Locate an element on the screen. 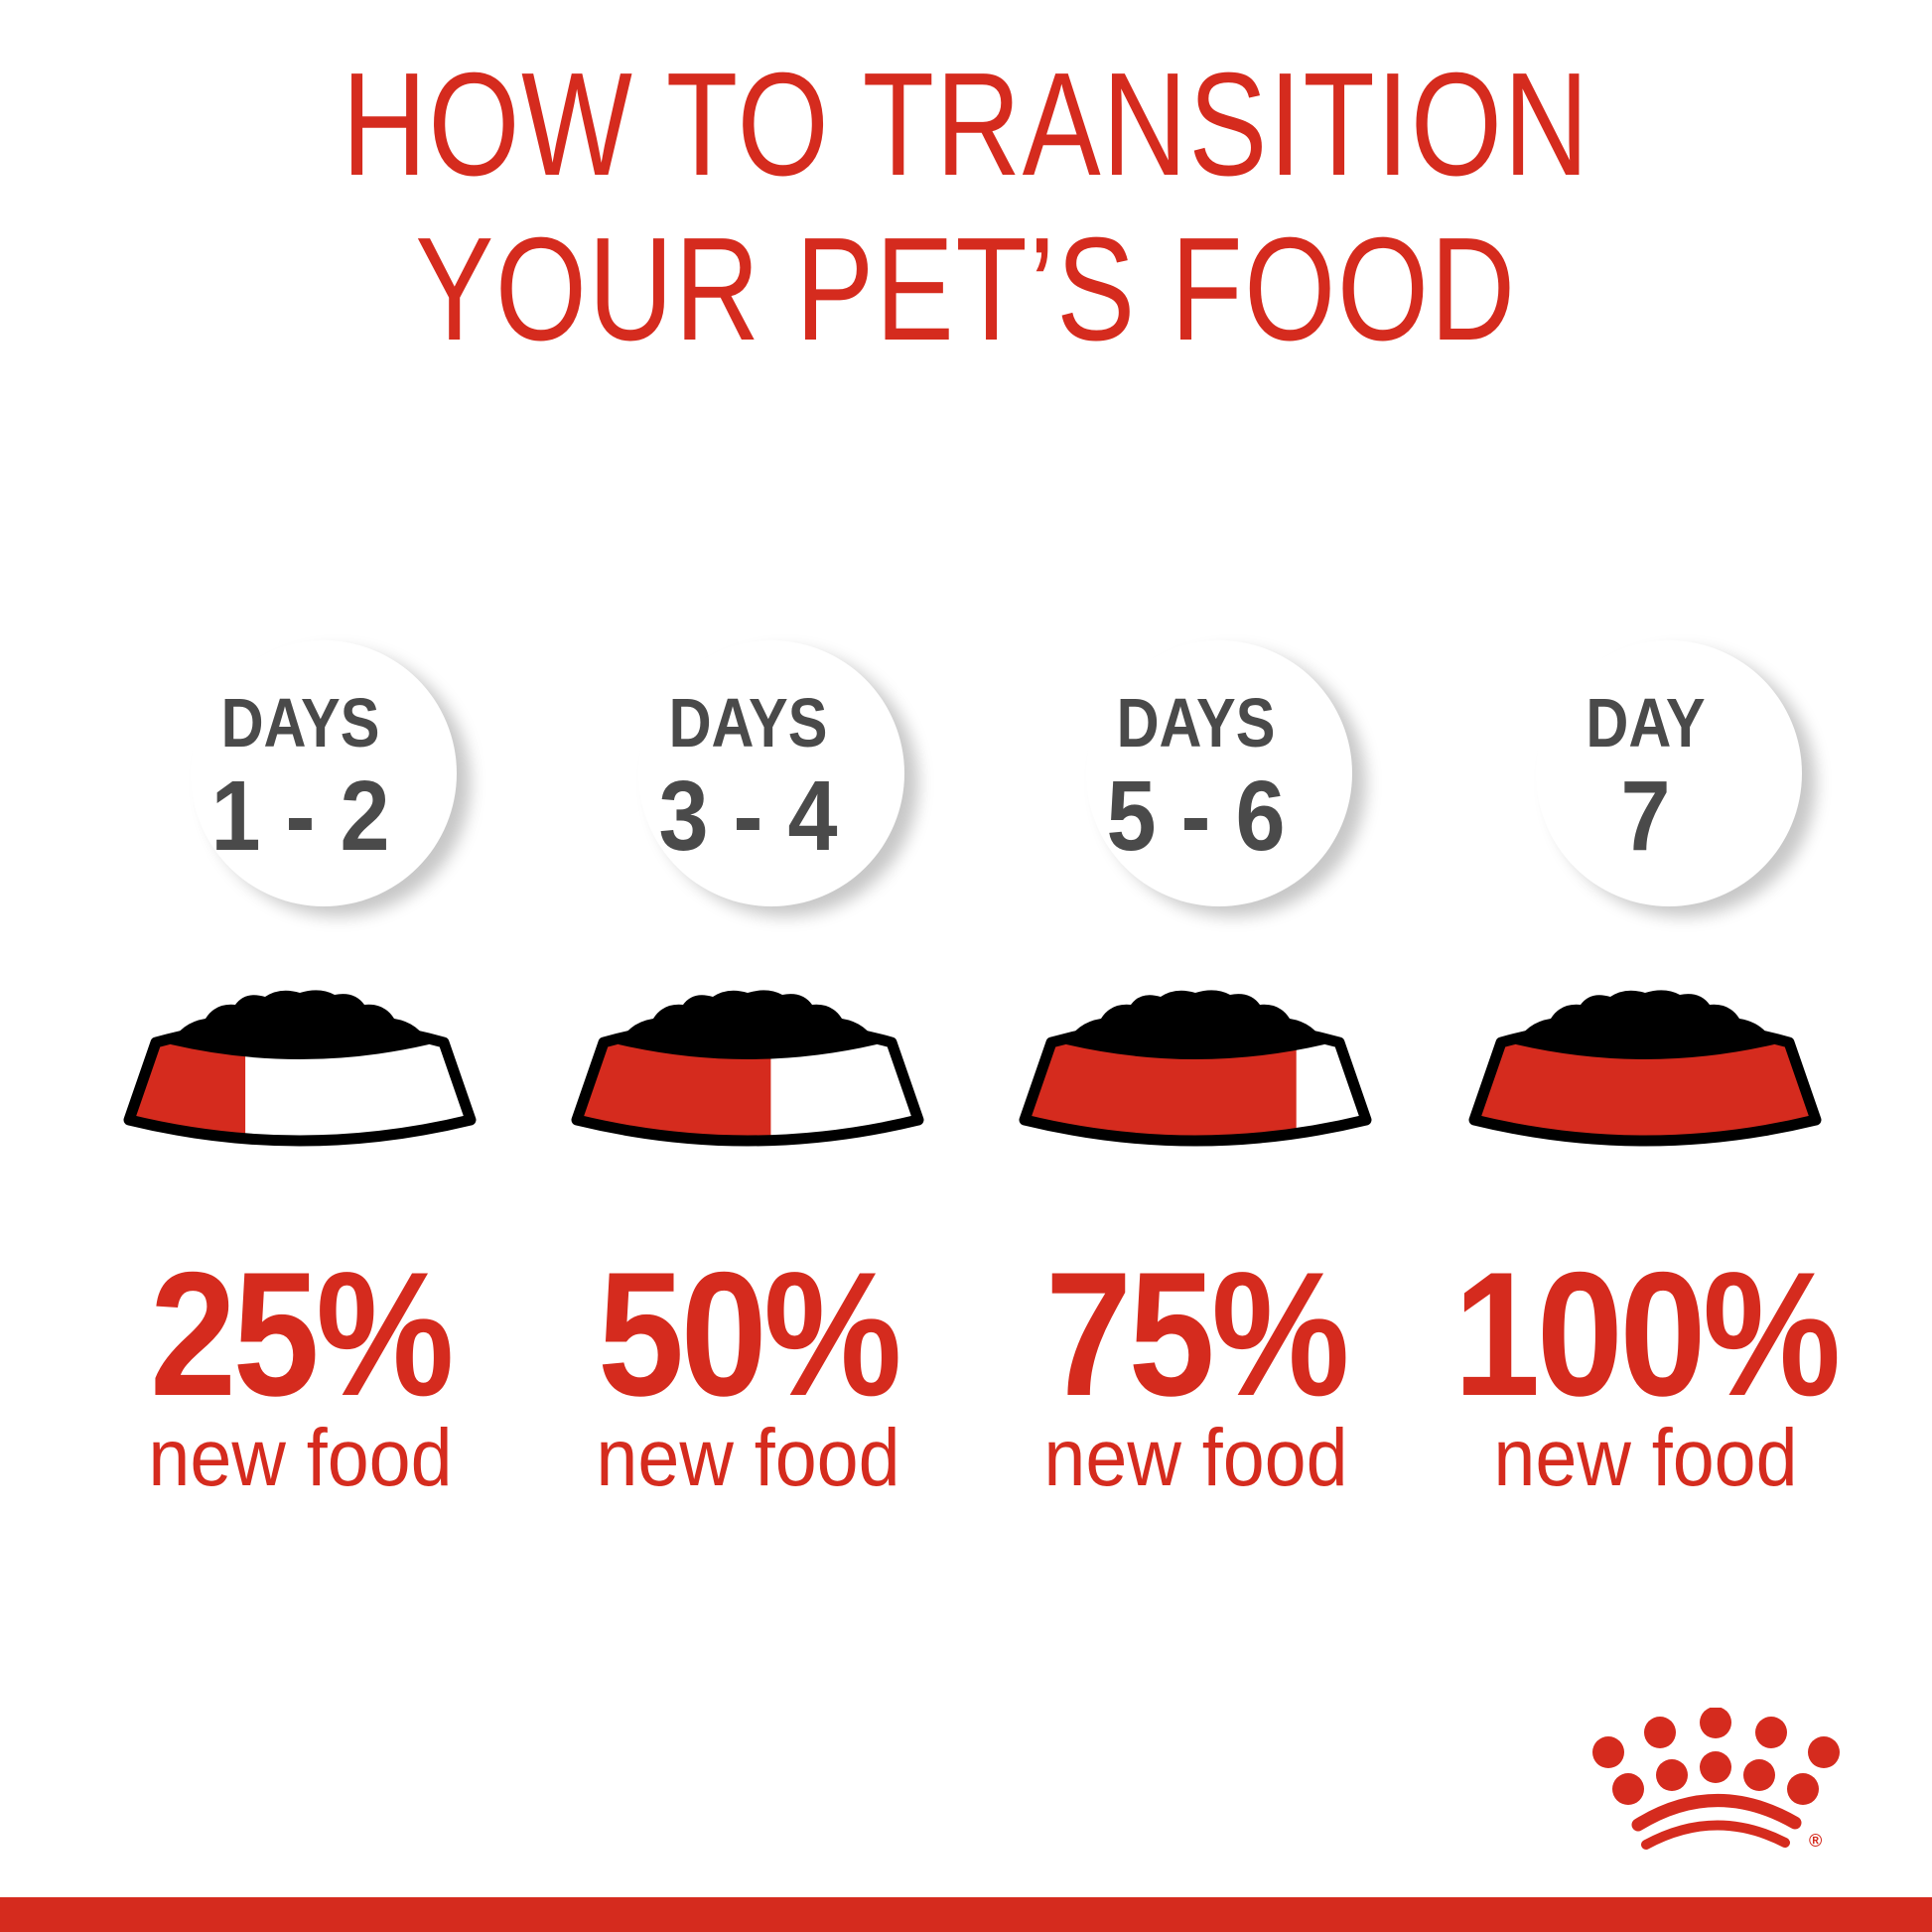  percent-new-food: 50% is located at coordinates (749, 1334).